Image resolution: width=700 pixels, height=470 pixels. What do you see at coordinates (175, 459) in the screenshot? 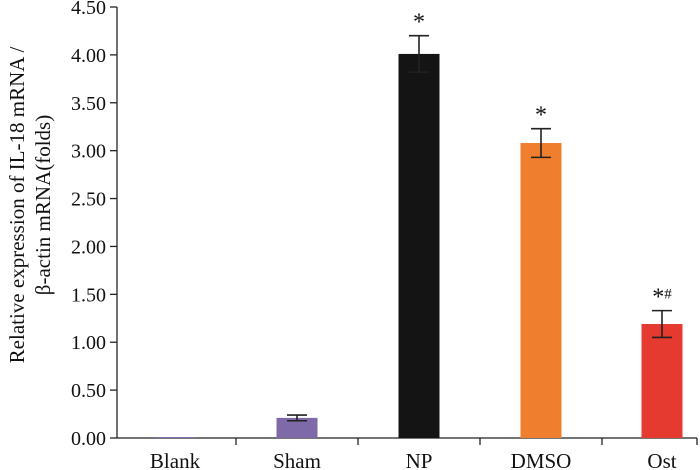
I see `x-category-label: Blank` at bounding box center [175, 459].